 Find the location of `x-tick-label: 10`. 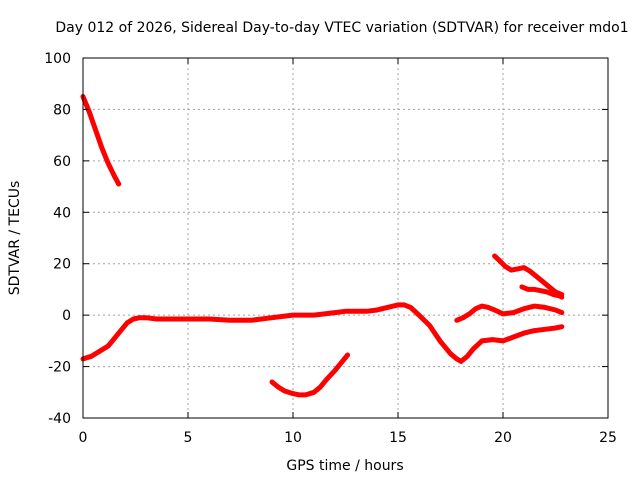

x-tick-label: 10 is located at coordinates (293, 438).